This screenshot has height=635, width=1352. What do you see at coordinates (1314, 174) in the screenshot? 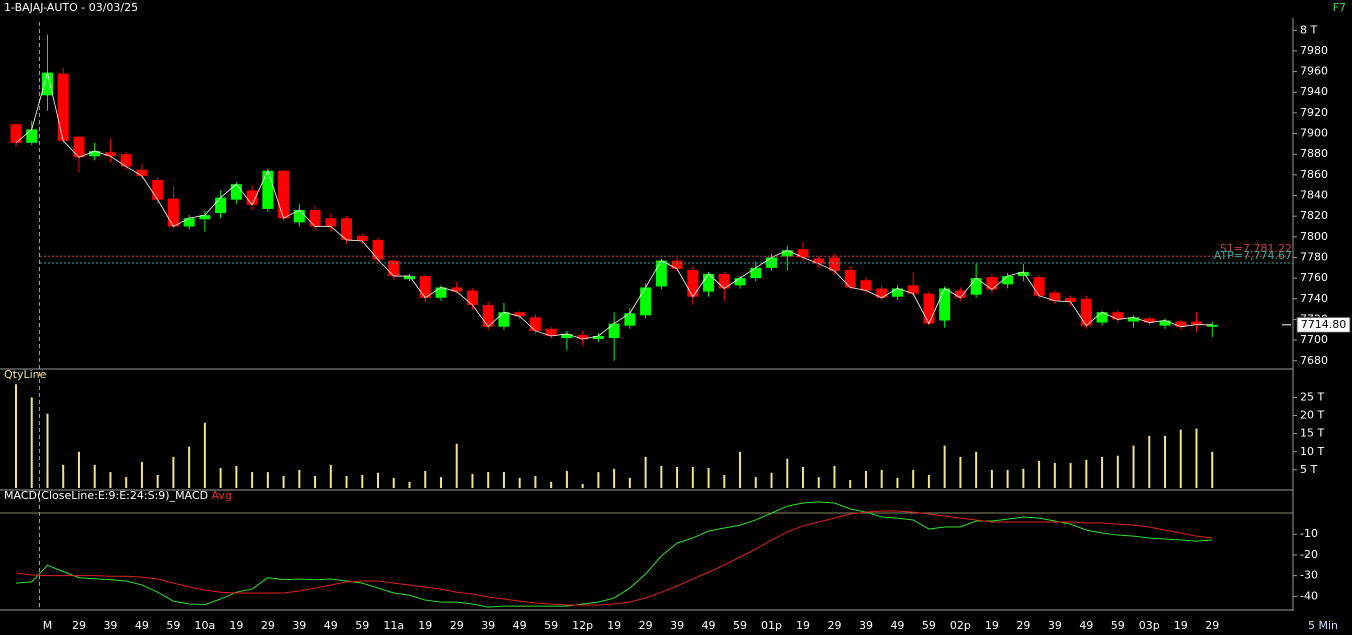
I see `y-tick-label: 7860` at bounding box center [1314, 174].